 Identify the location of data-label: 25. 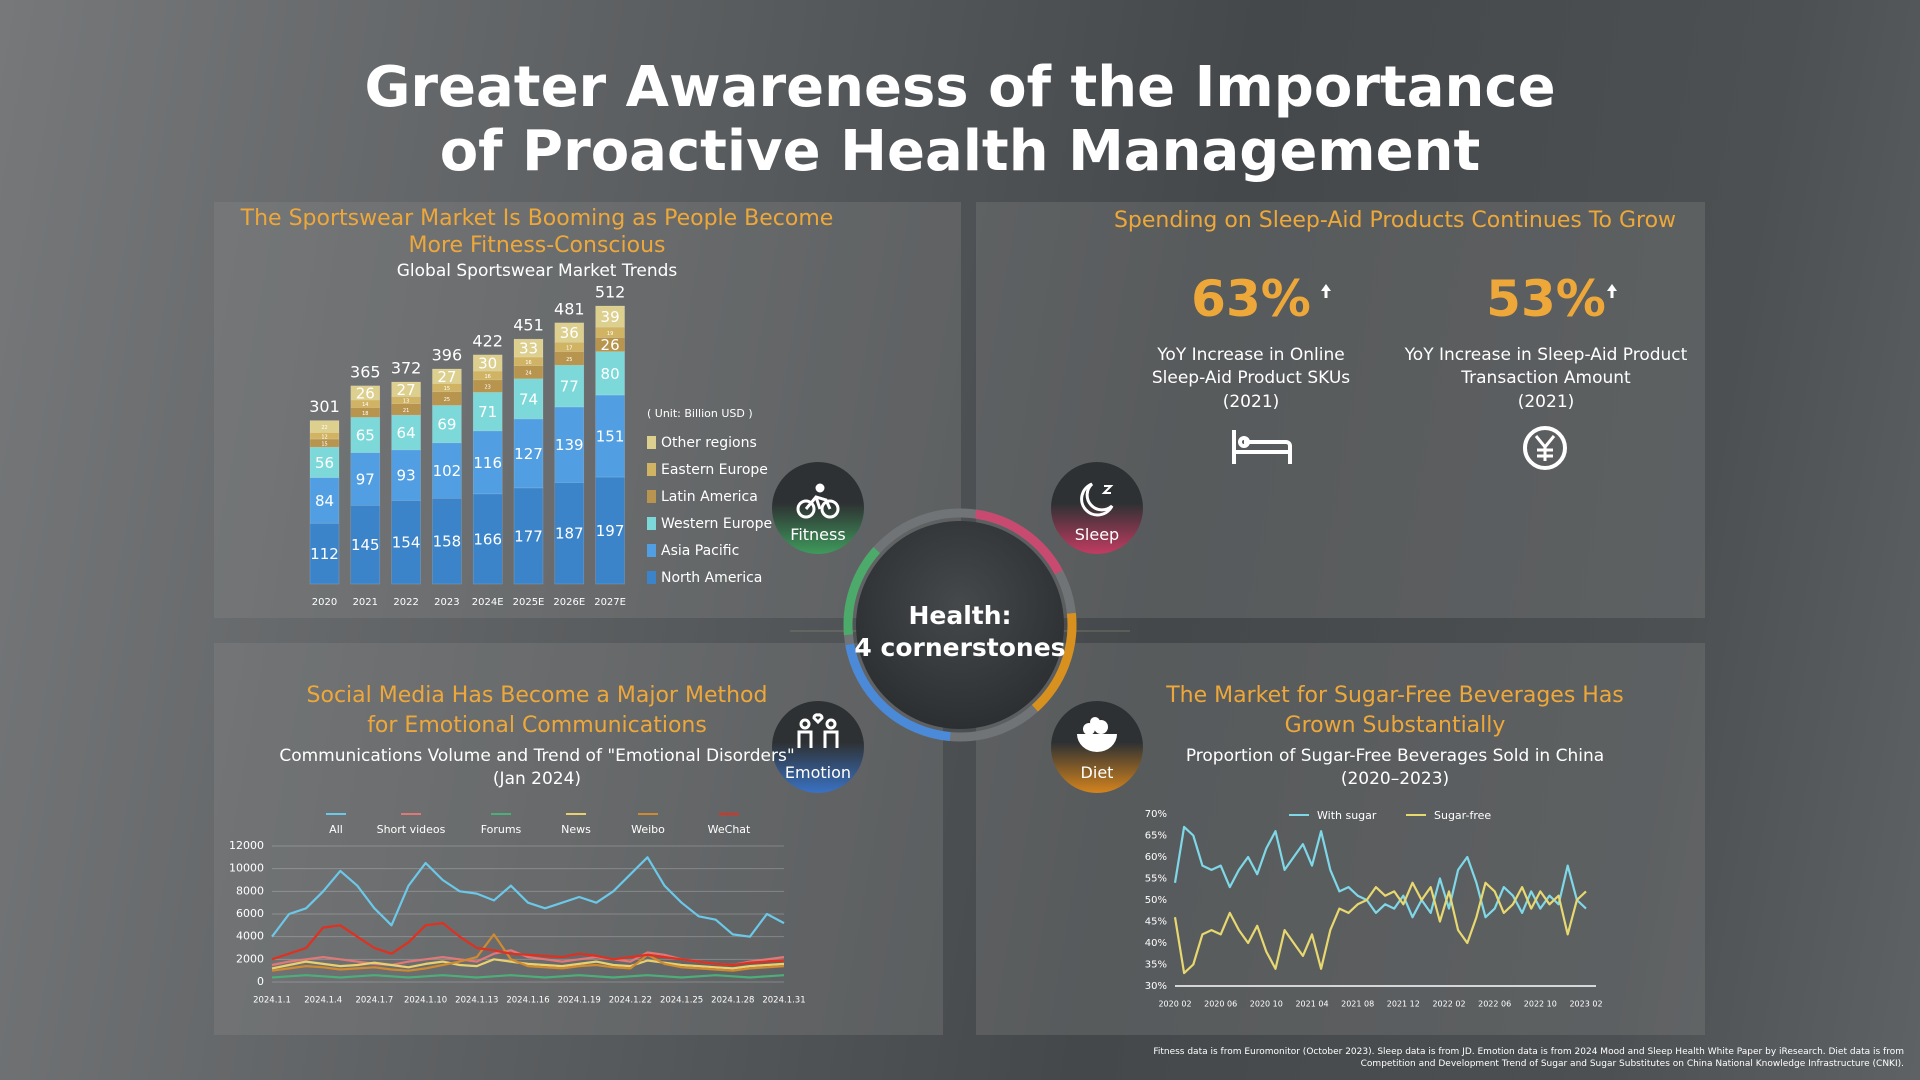
(569, 360).